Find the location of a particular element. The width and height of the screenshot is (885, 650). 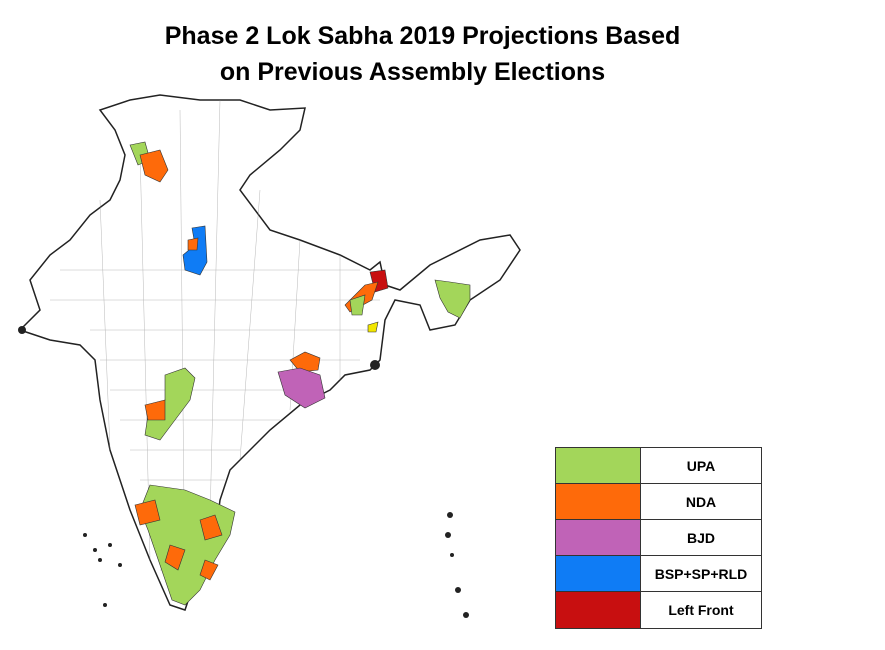

constituency-bjd is located at coordinates (301, 388).